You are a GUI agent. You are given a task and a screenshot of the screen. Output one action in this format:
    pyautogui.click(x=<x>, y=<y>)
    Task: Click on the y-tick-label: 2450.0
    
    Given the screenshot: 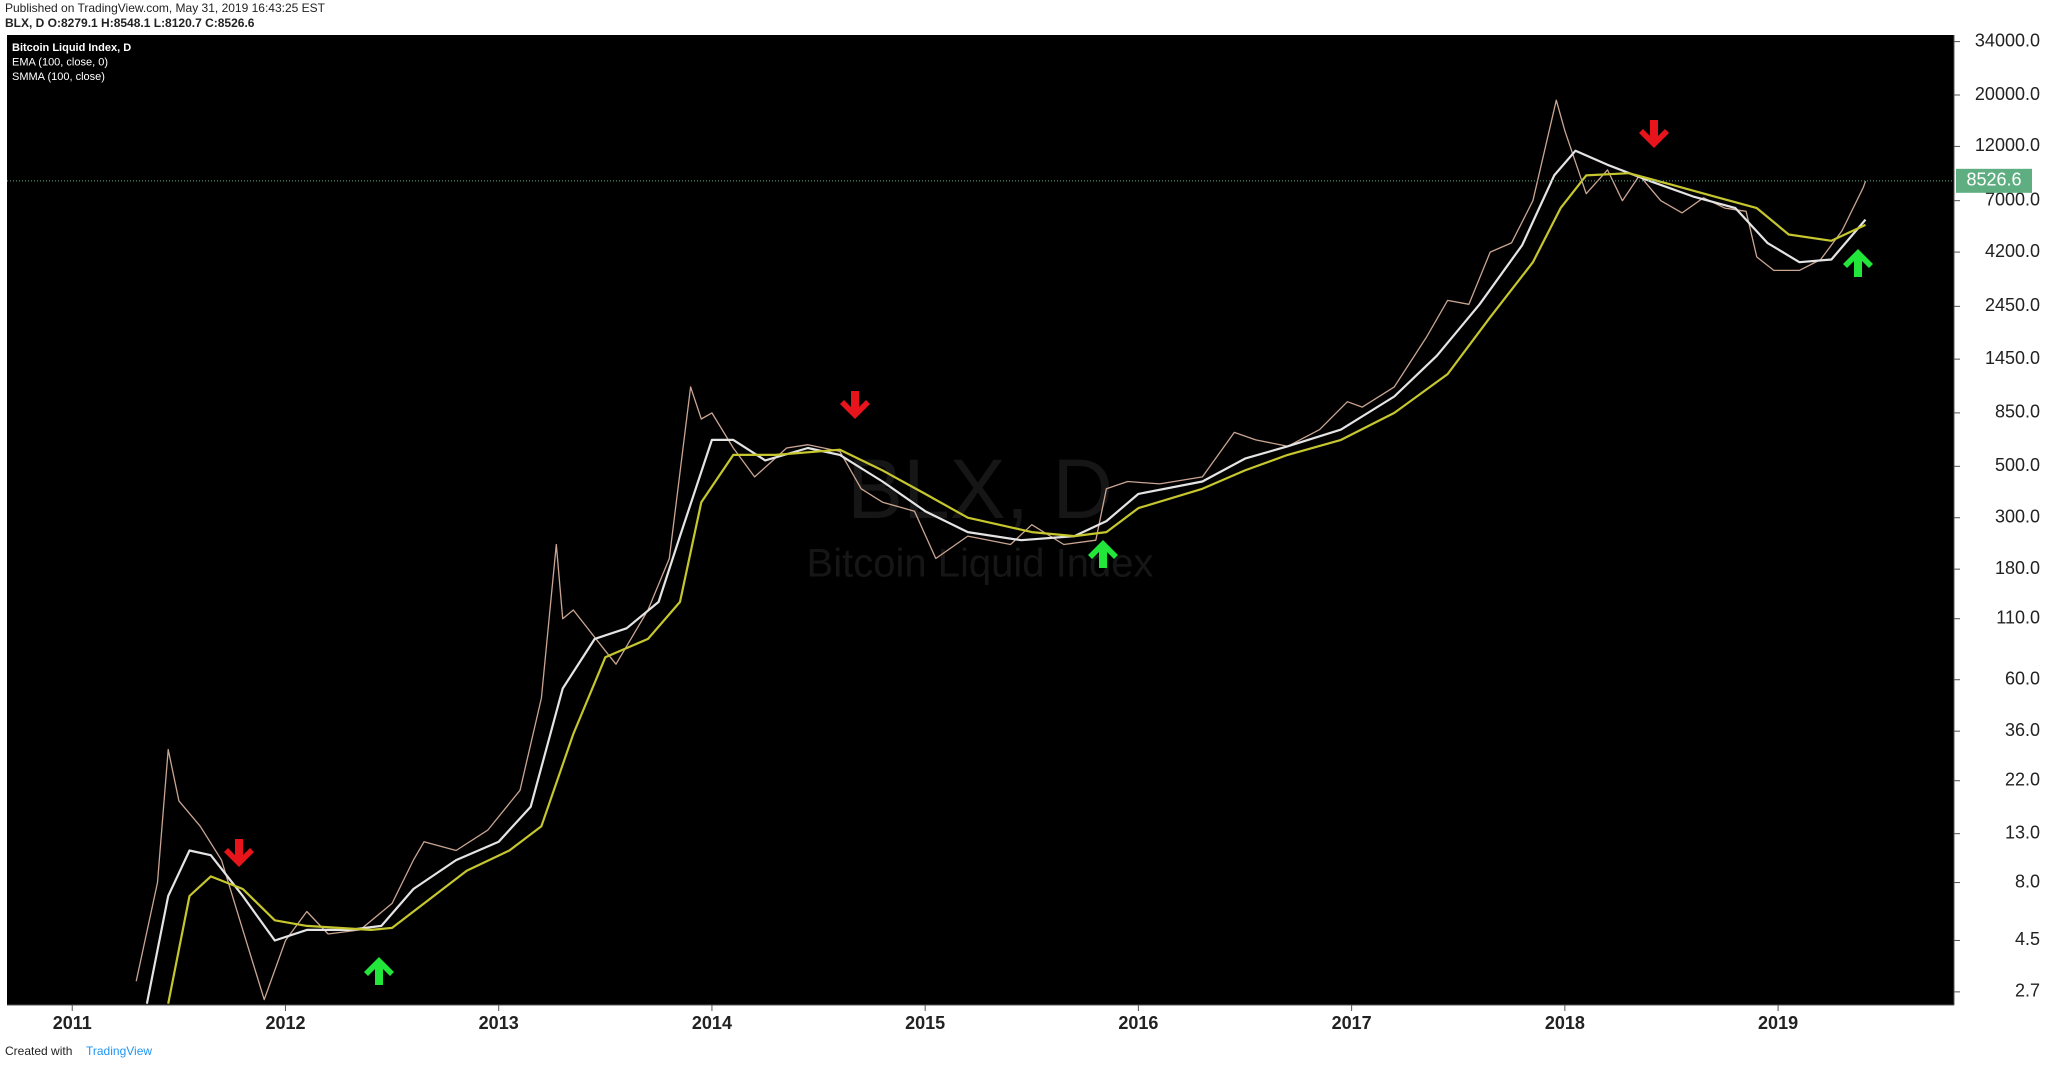 What is the action you would take?
    pyautogui.click(x=2012, y=305)
    